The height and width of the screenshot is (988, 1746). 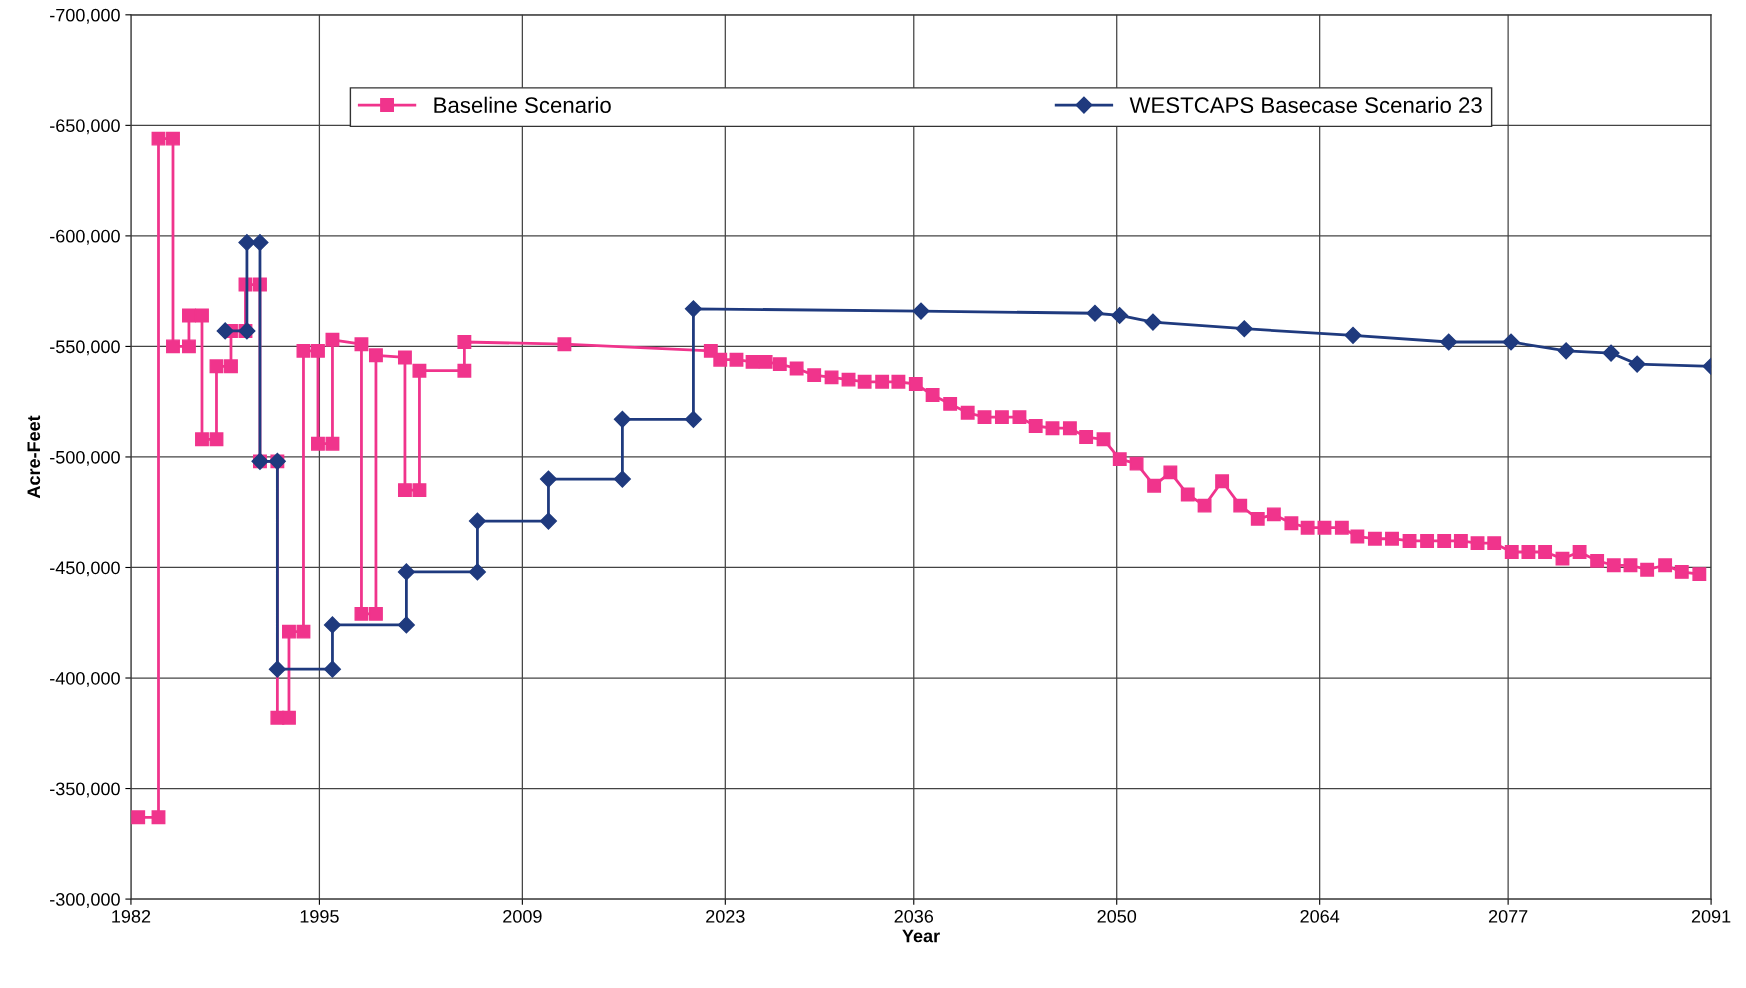 What do you see at coordinates (131, 916) in the screenshot?
I see `x-tick-label: 1982` at bounding box center [131, 916].